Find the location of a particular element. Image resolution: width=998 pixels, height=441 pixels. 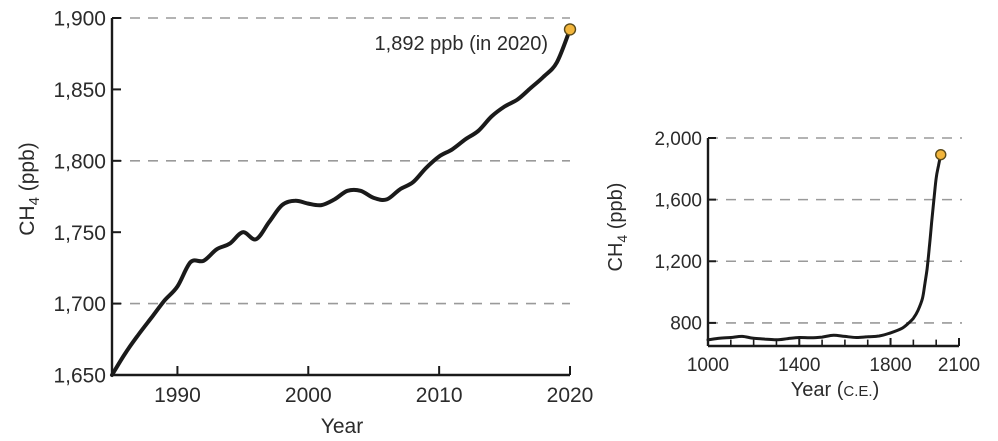

right-y-axis-label: CH4 (ppb) is located at coordinates (617, 227).